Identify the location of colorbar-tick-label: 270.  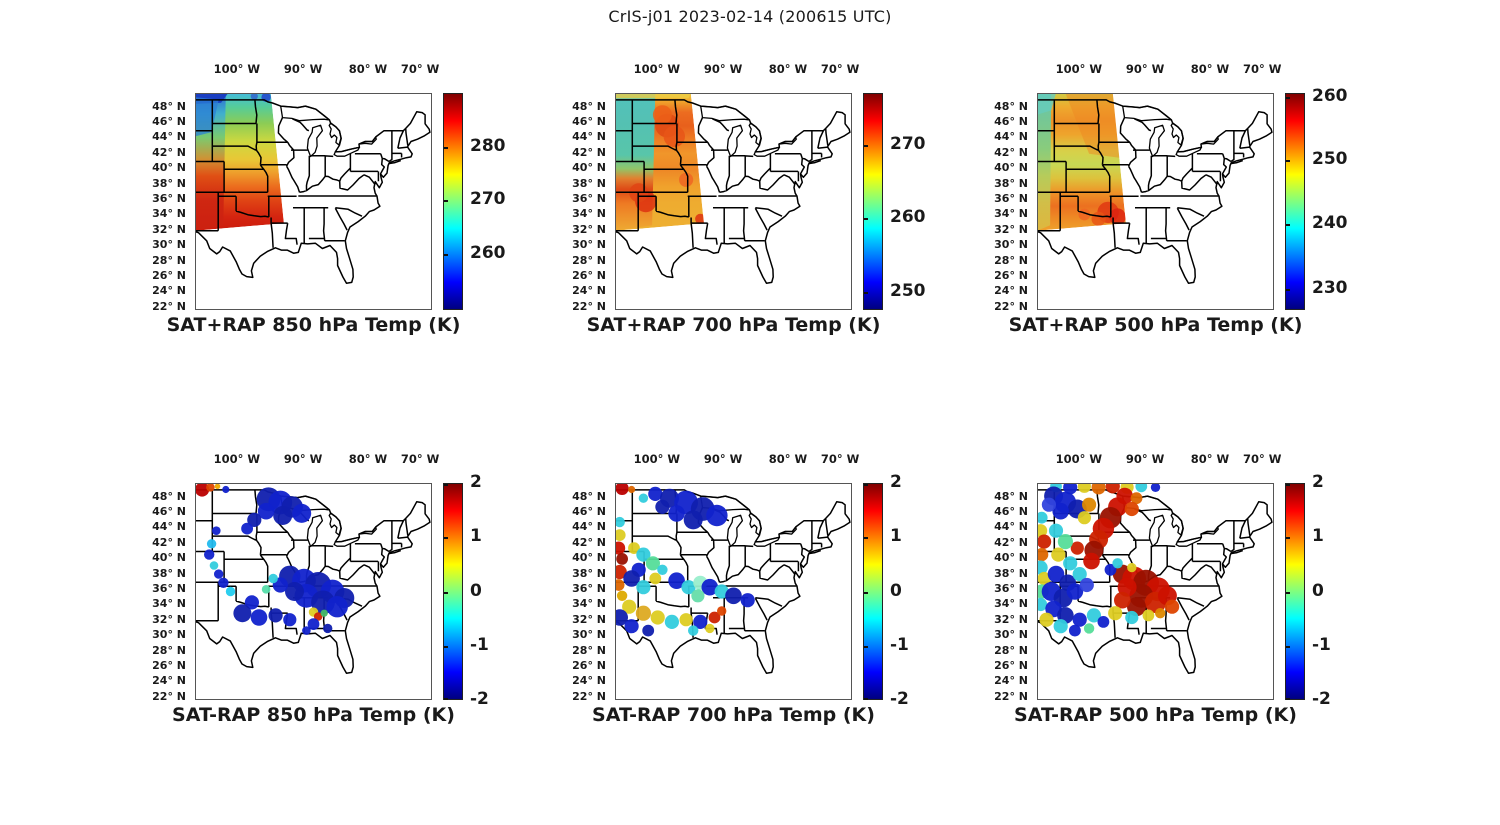
(488, 199).